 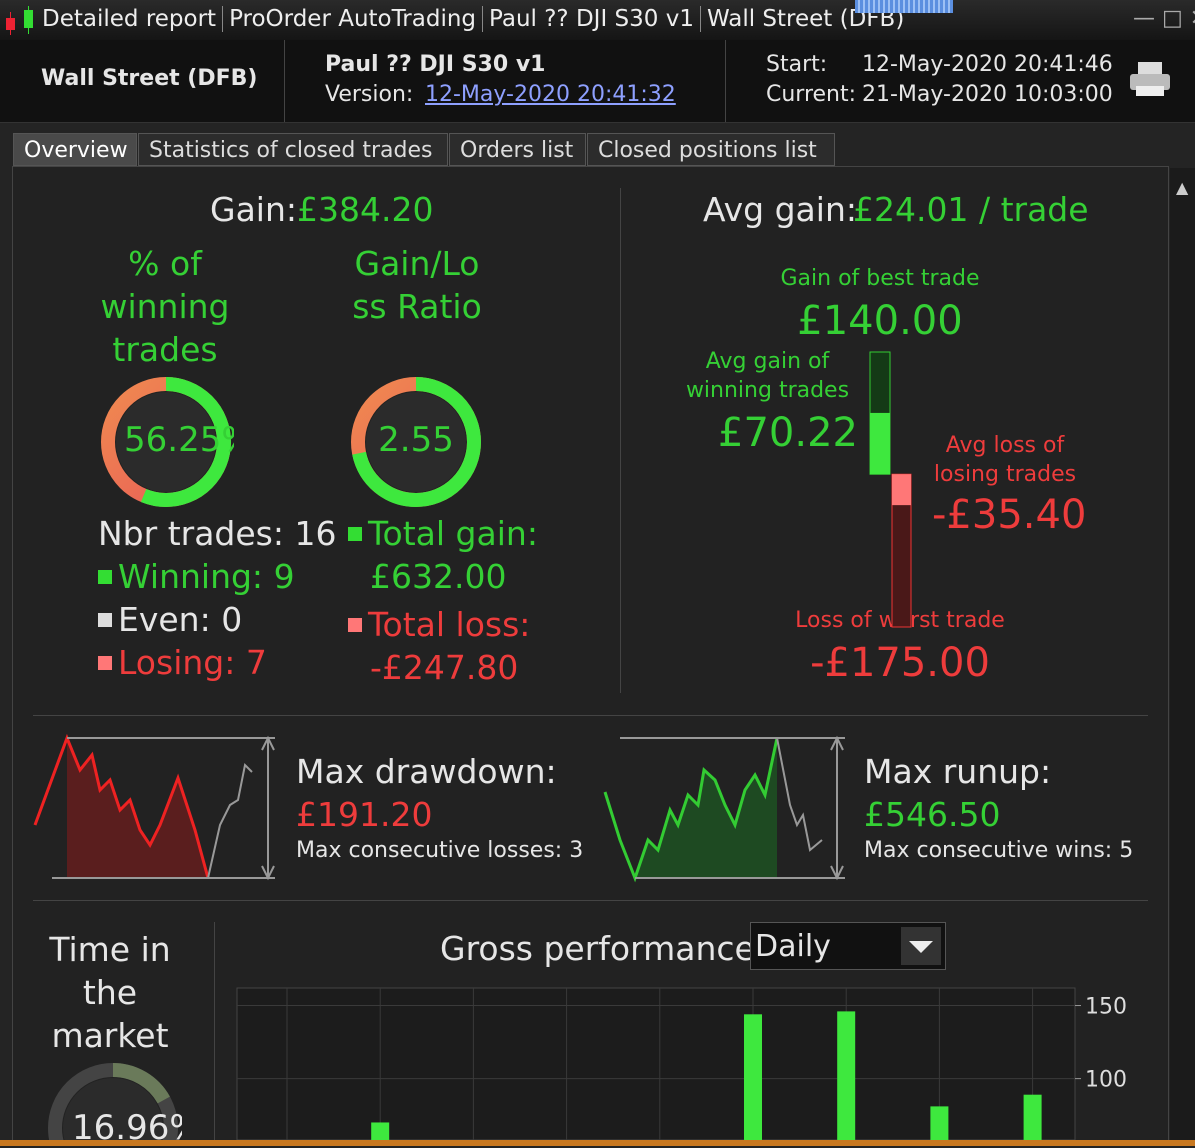 What do you see at coordinates (353, 19) in the screenshot?
I see `title-item: ProOrder AutoTrading` at bounding box center [353, 19].